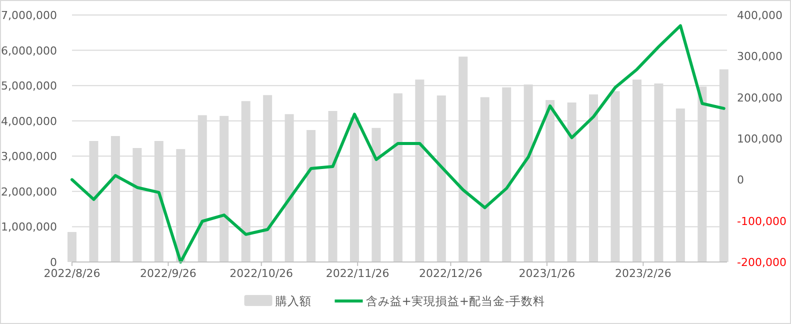 This screenshot has height=324, width=791. What do you see at coordinates (643, 273) in the screenshot?
I see `x-tick-label: 2023/2/26` at bounding box center [643, 273].